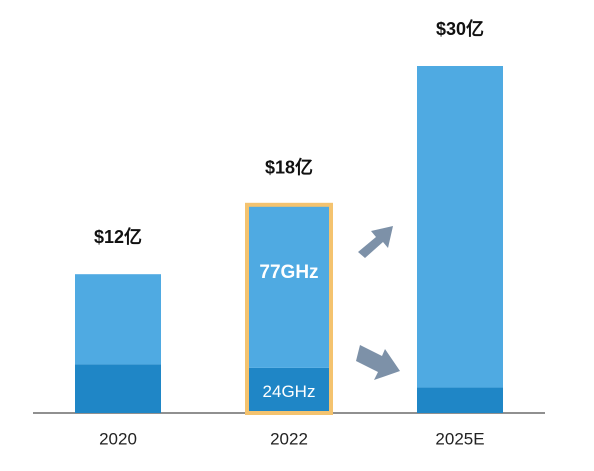  I want to click on total-label: $12亿, so click(118, 236).